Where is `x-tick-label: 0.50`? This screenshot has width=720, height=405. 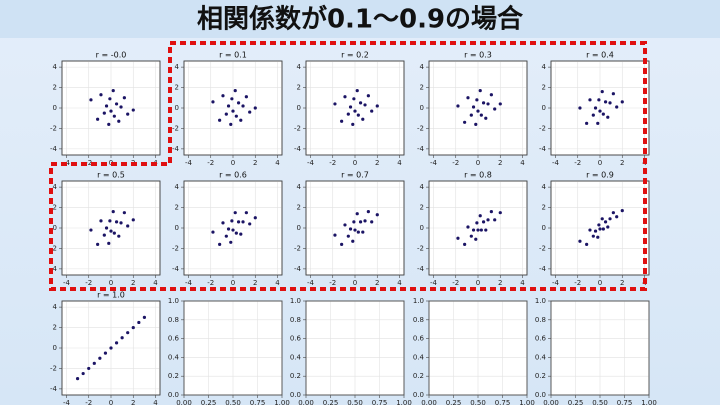
x-tick-label: 0.50 is located at coordinates (478, 402).